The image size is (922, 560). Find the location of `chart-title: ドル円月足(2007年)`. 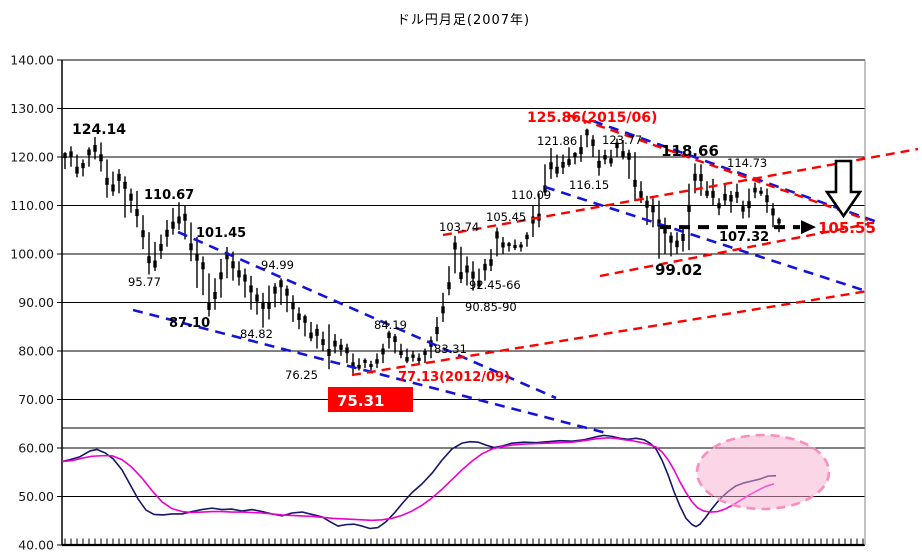

chart-title: ドル円月足(2007年) is located at coordinates (463, 20).